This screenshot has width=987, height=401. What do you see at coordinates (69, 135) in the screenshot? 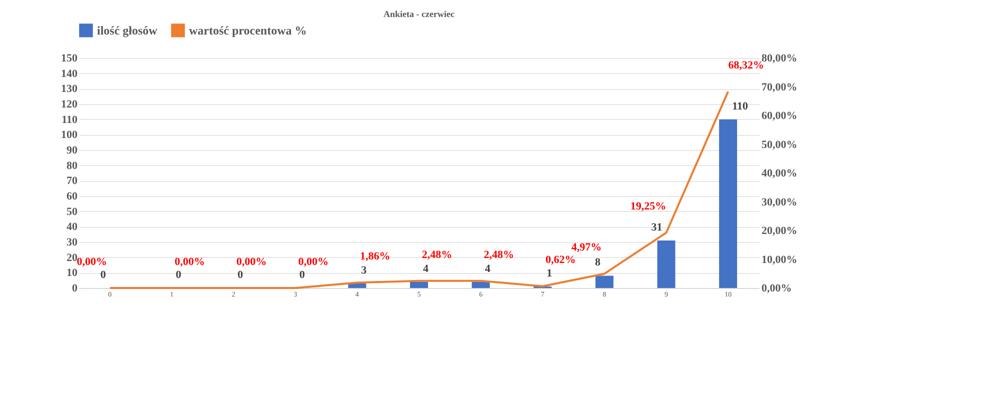
I see `y-tick-label: 100` at bounding box center [69, 135].